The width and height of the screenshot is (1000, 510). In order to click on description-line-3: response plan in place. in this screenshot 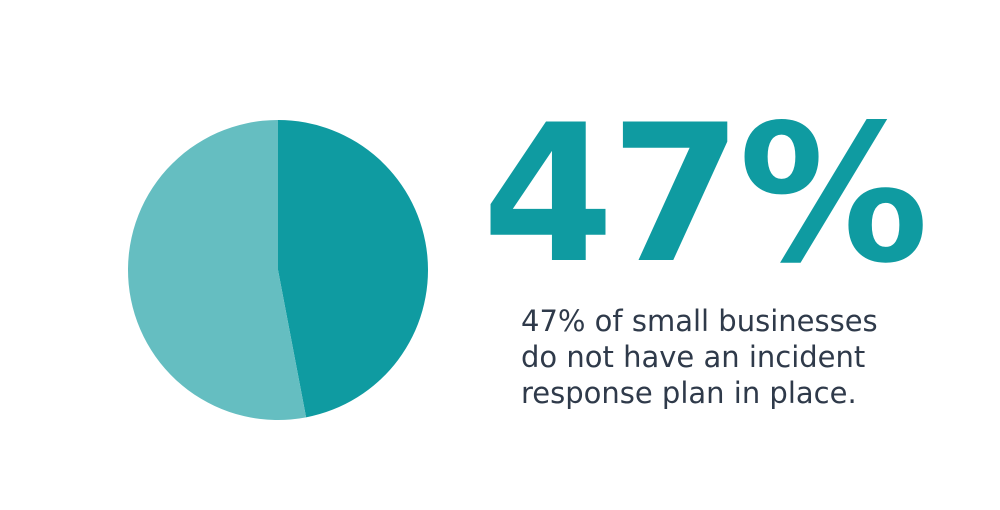, I will do `click(689, 393)`.